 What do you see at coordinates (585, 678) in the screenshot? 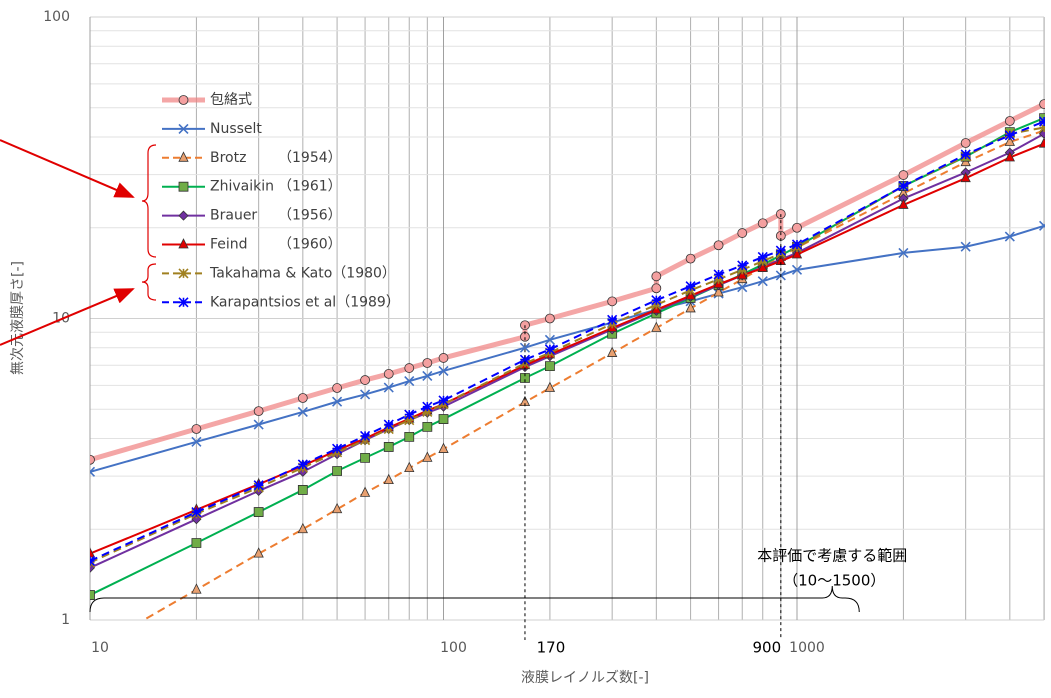
I see `x-axis-label: 液膜レイノルズ数[-]` at bounding box center [585, 678].